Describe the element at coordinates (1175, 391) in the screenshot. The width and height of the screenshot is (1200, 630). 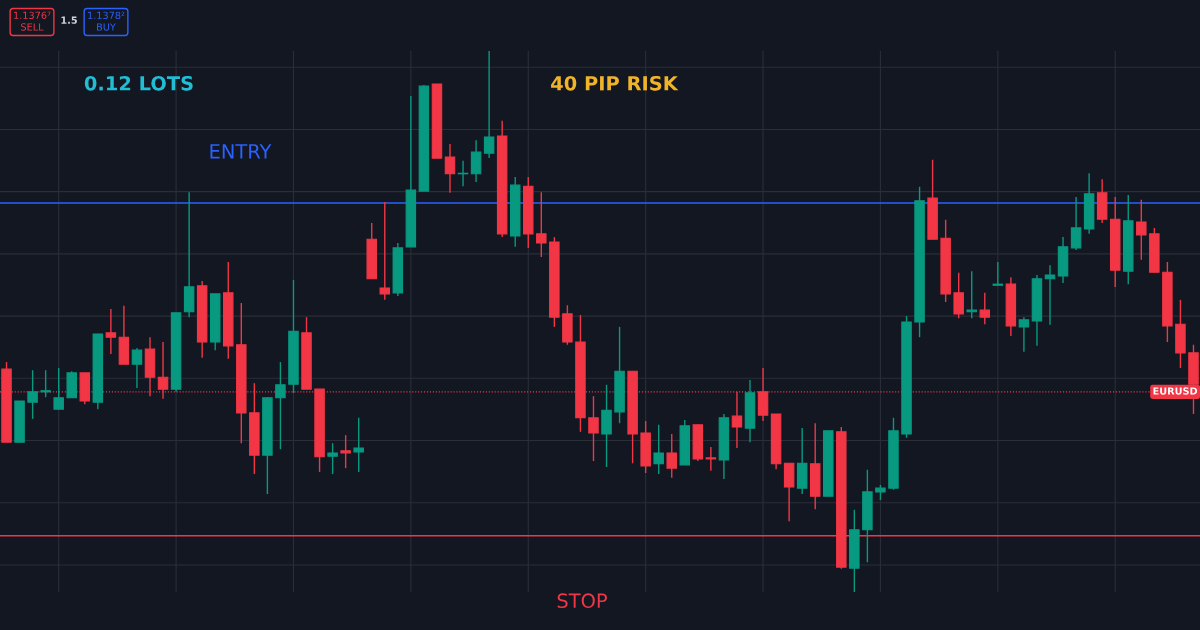
I see `ref-line-label: EURUSD` at that location.